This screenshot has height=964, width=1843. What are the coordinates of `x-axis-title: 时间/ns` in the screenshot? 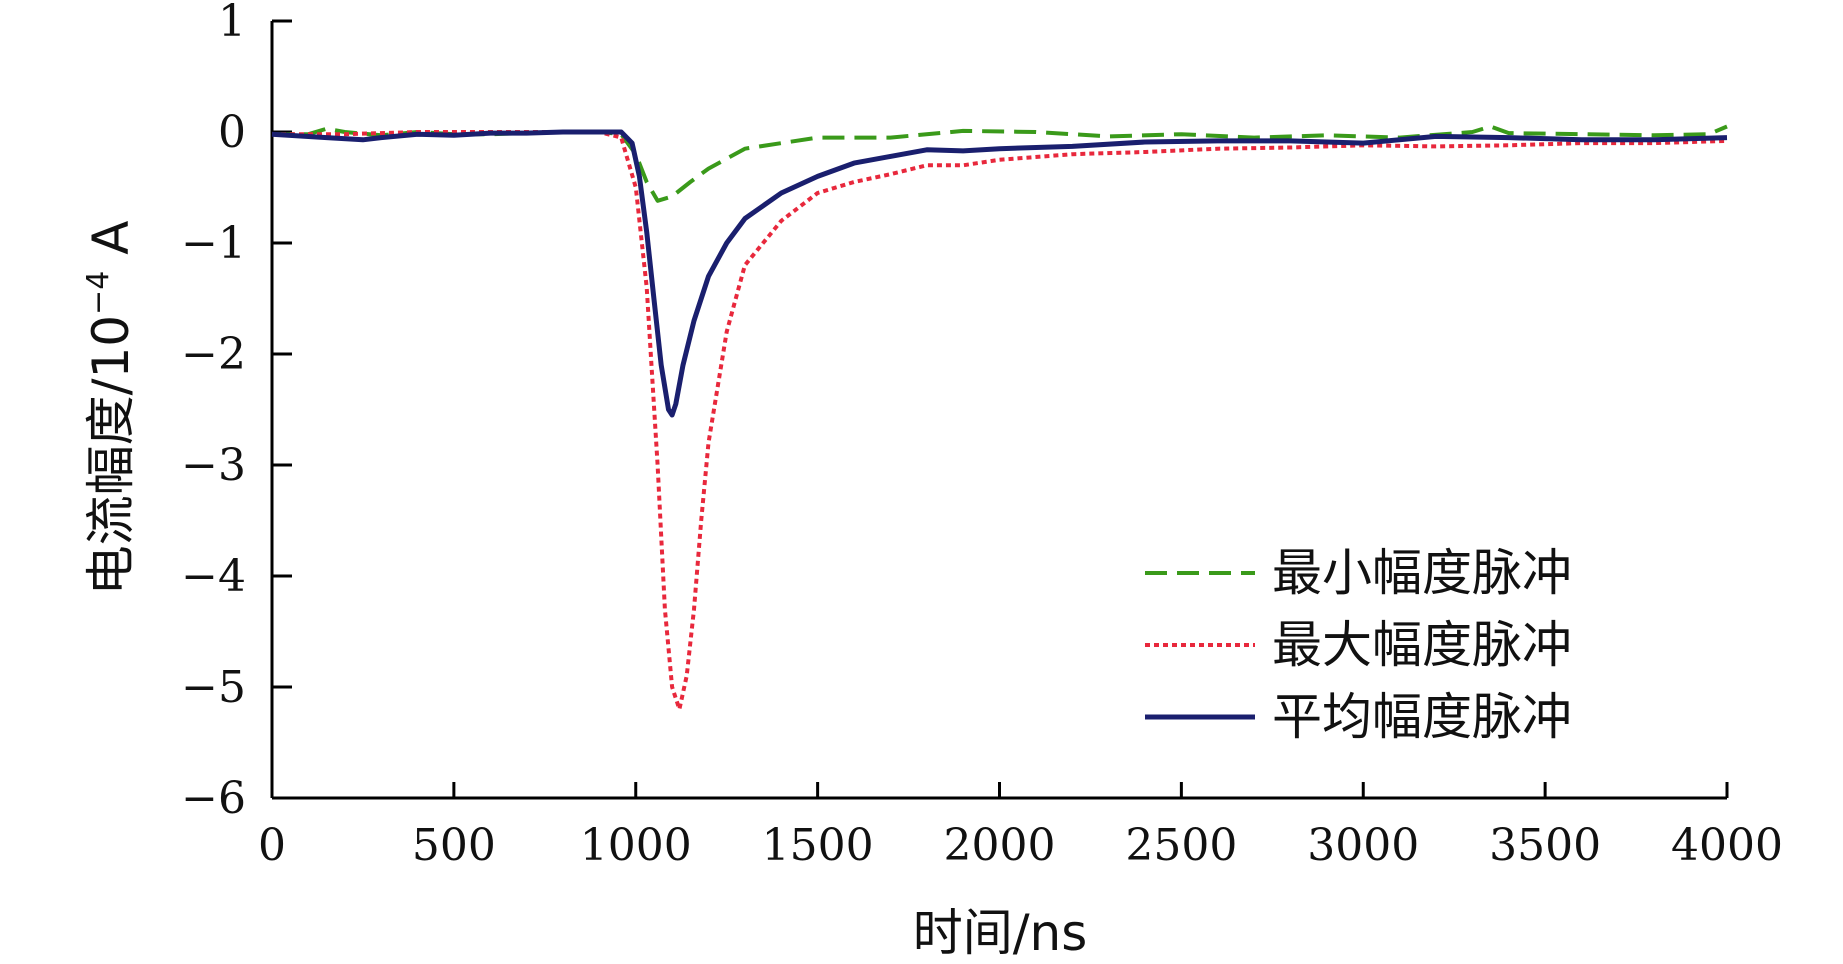 It's located at (1000, 933).